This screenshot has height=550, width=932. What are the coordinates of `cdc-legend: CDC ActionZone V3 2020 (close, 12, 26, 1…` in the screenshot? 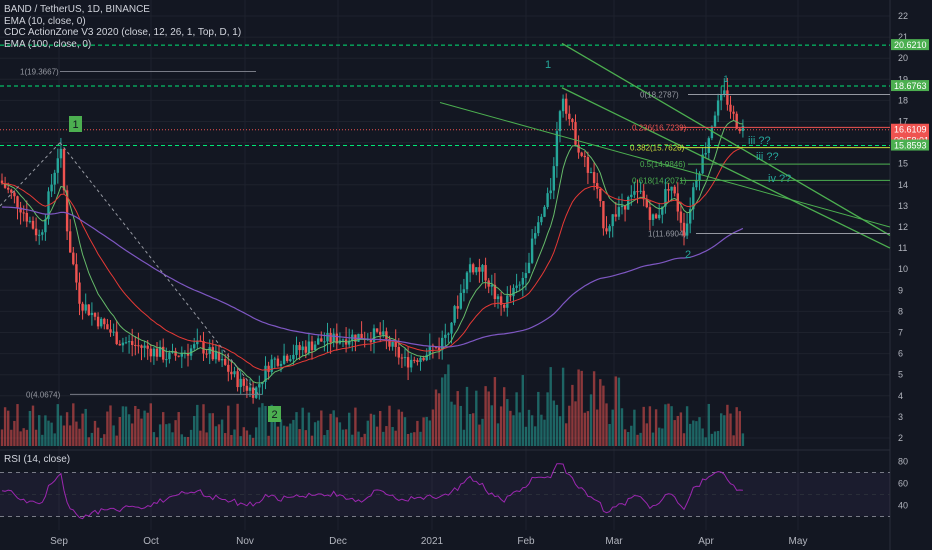 It's located at (123, 32).